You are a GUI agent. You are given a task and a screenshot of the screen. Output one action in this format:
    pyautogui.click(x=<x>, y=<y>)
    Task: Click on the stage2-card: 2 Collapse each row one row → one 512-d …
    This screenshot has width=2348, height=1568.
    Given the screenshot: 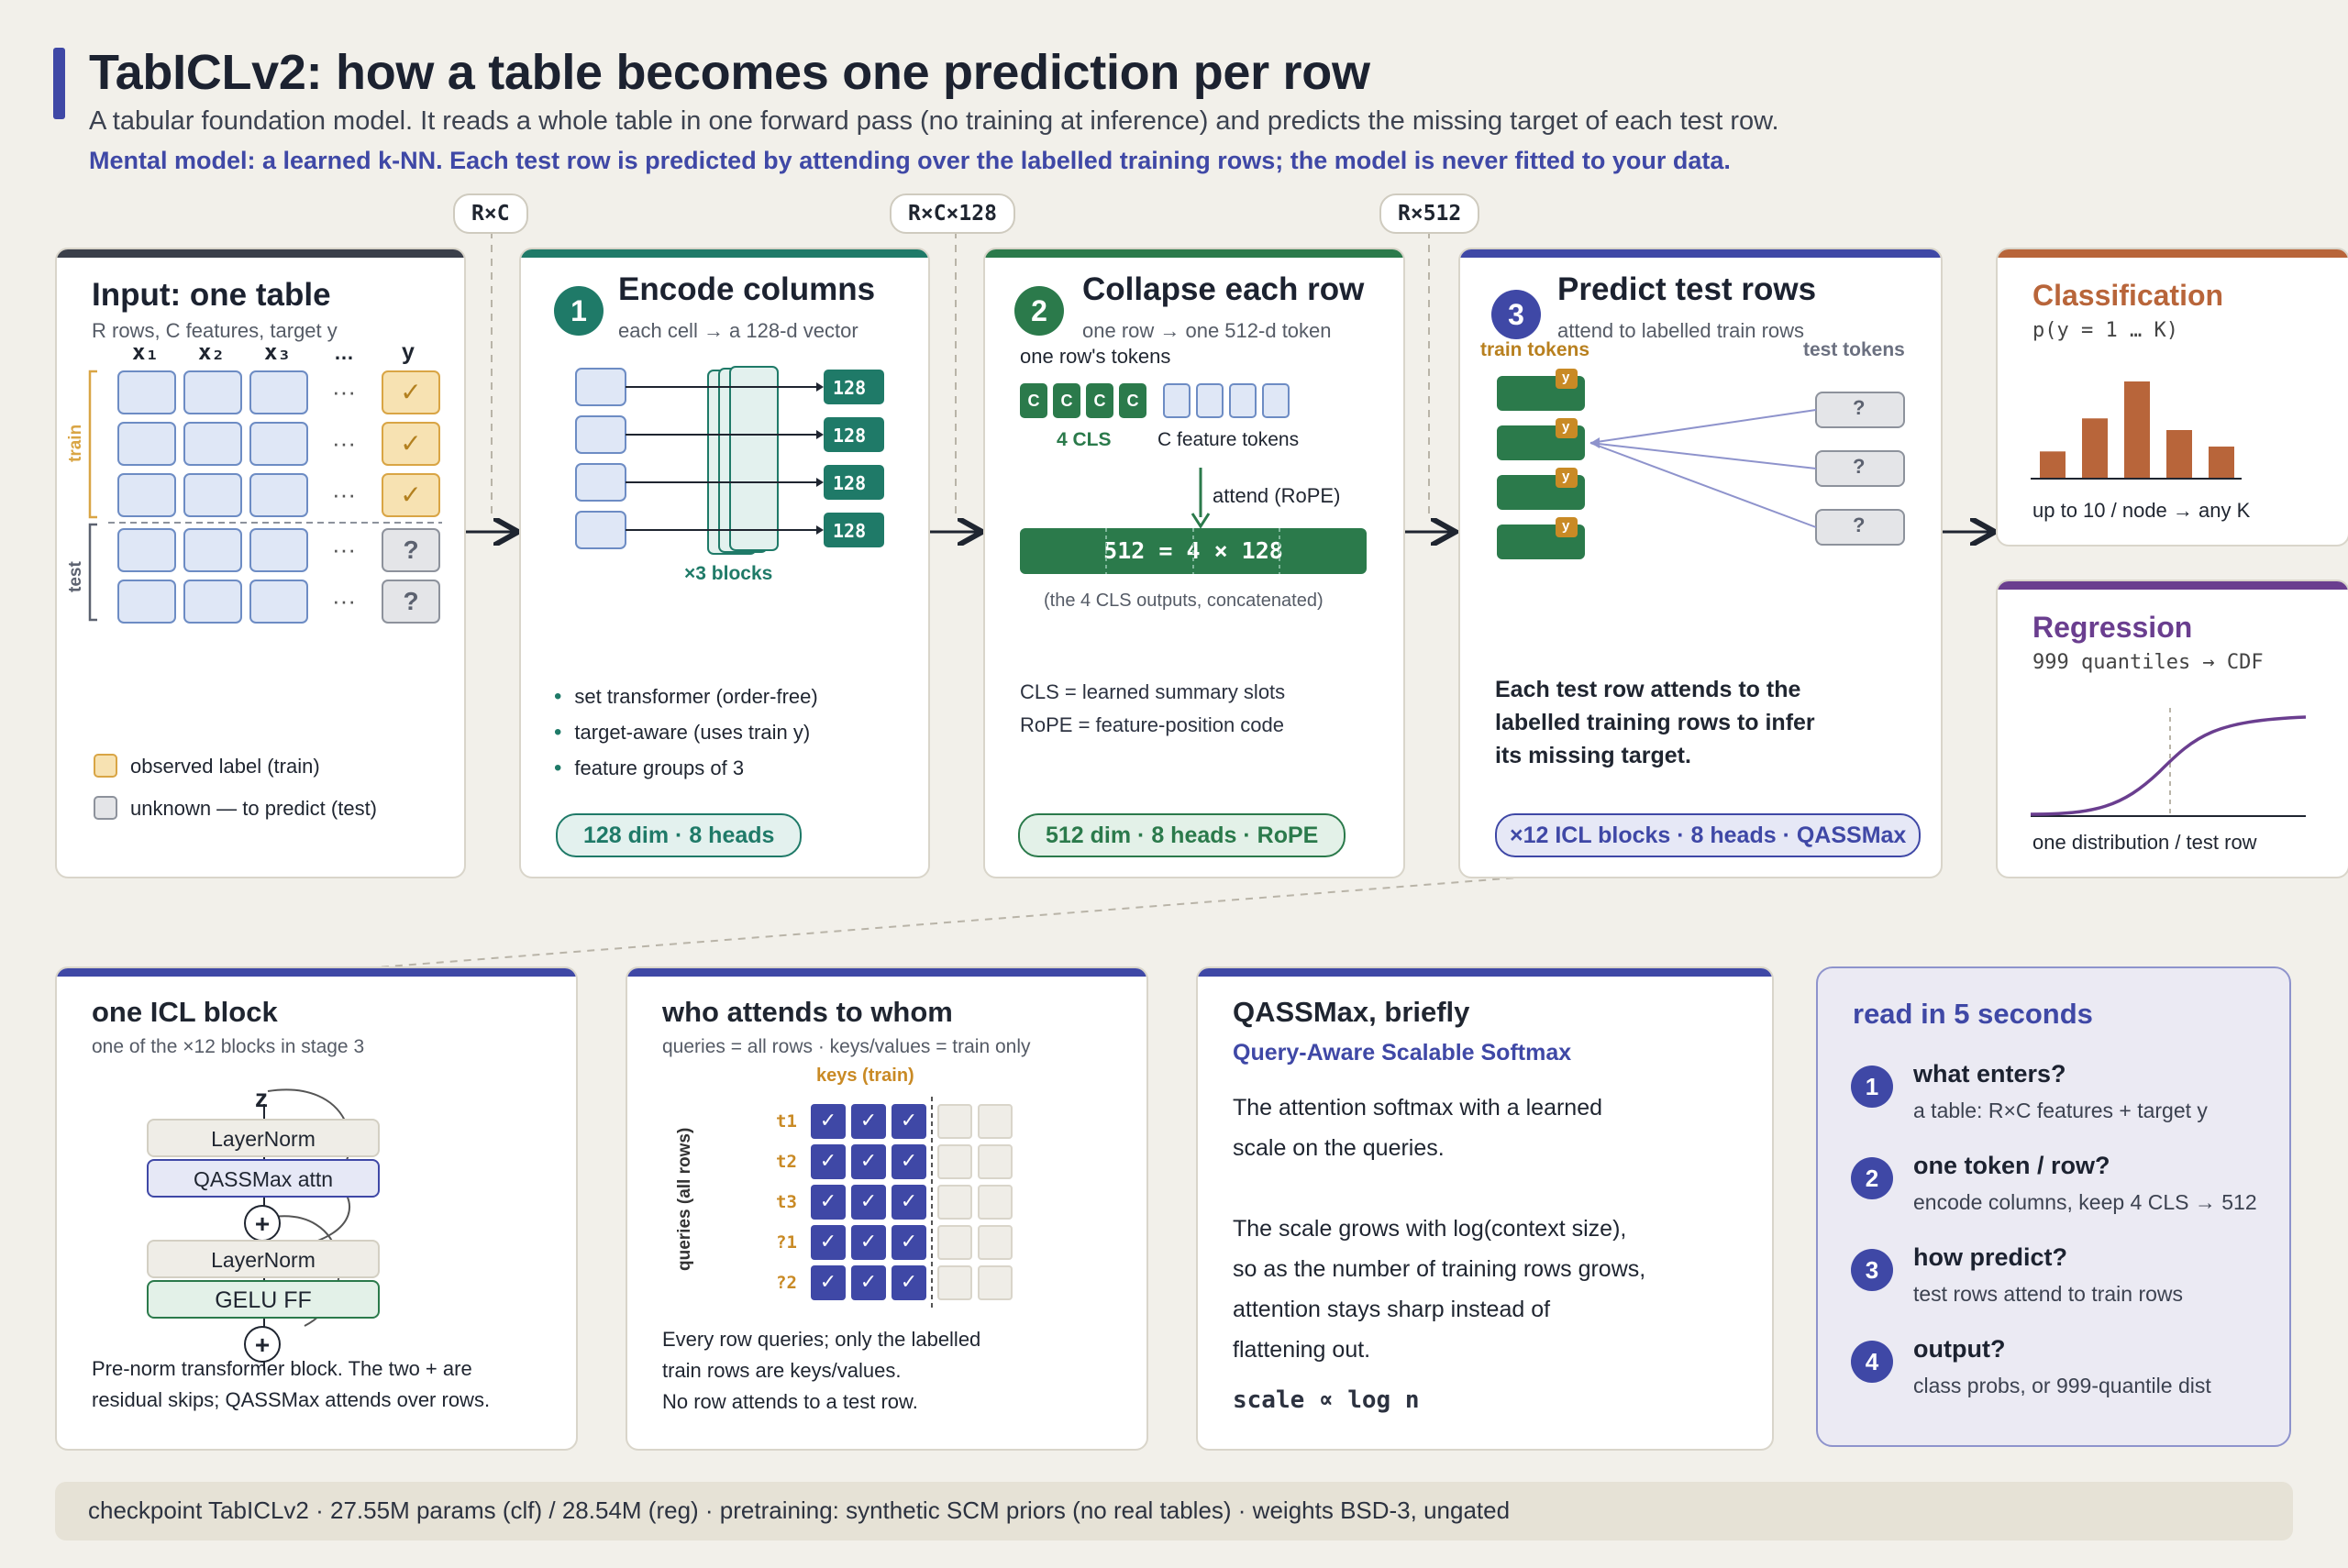 What is the action you would take?
    pyautogui.click(x=1194, y=563)
    